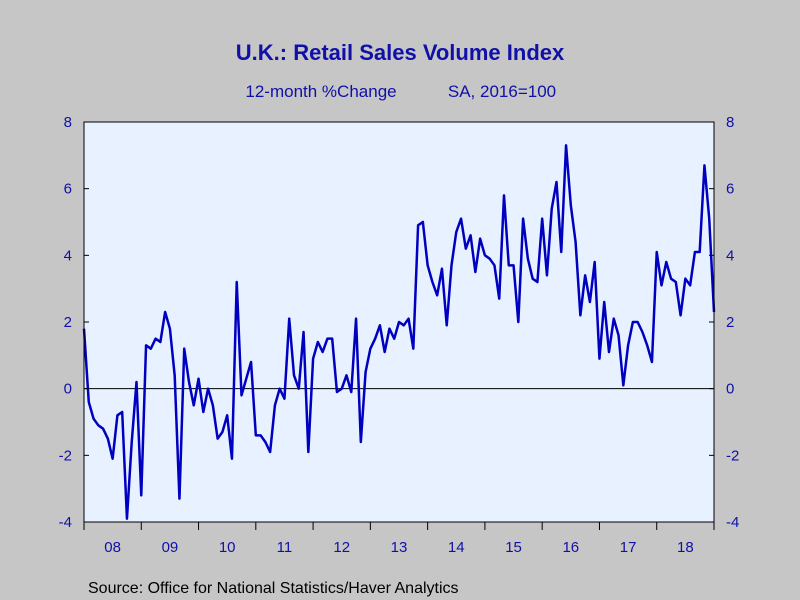 The height and width of the screenshot is (600, 800). What do you see at coordinates (285, 547) in the screenshot?
I see `x-tick-label: 11` at bounding box center [285, 547].